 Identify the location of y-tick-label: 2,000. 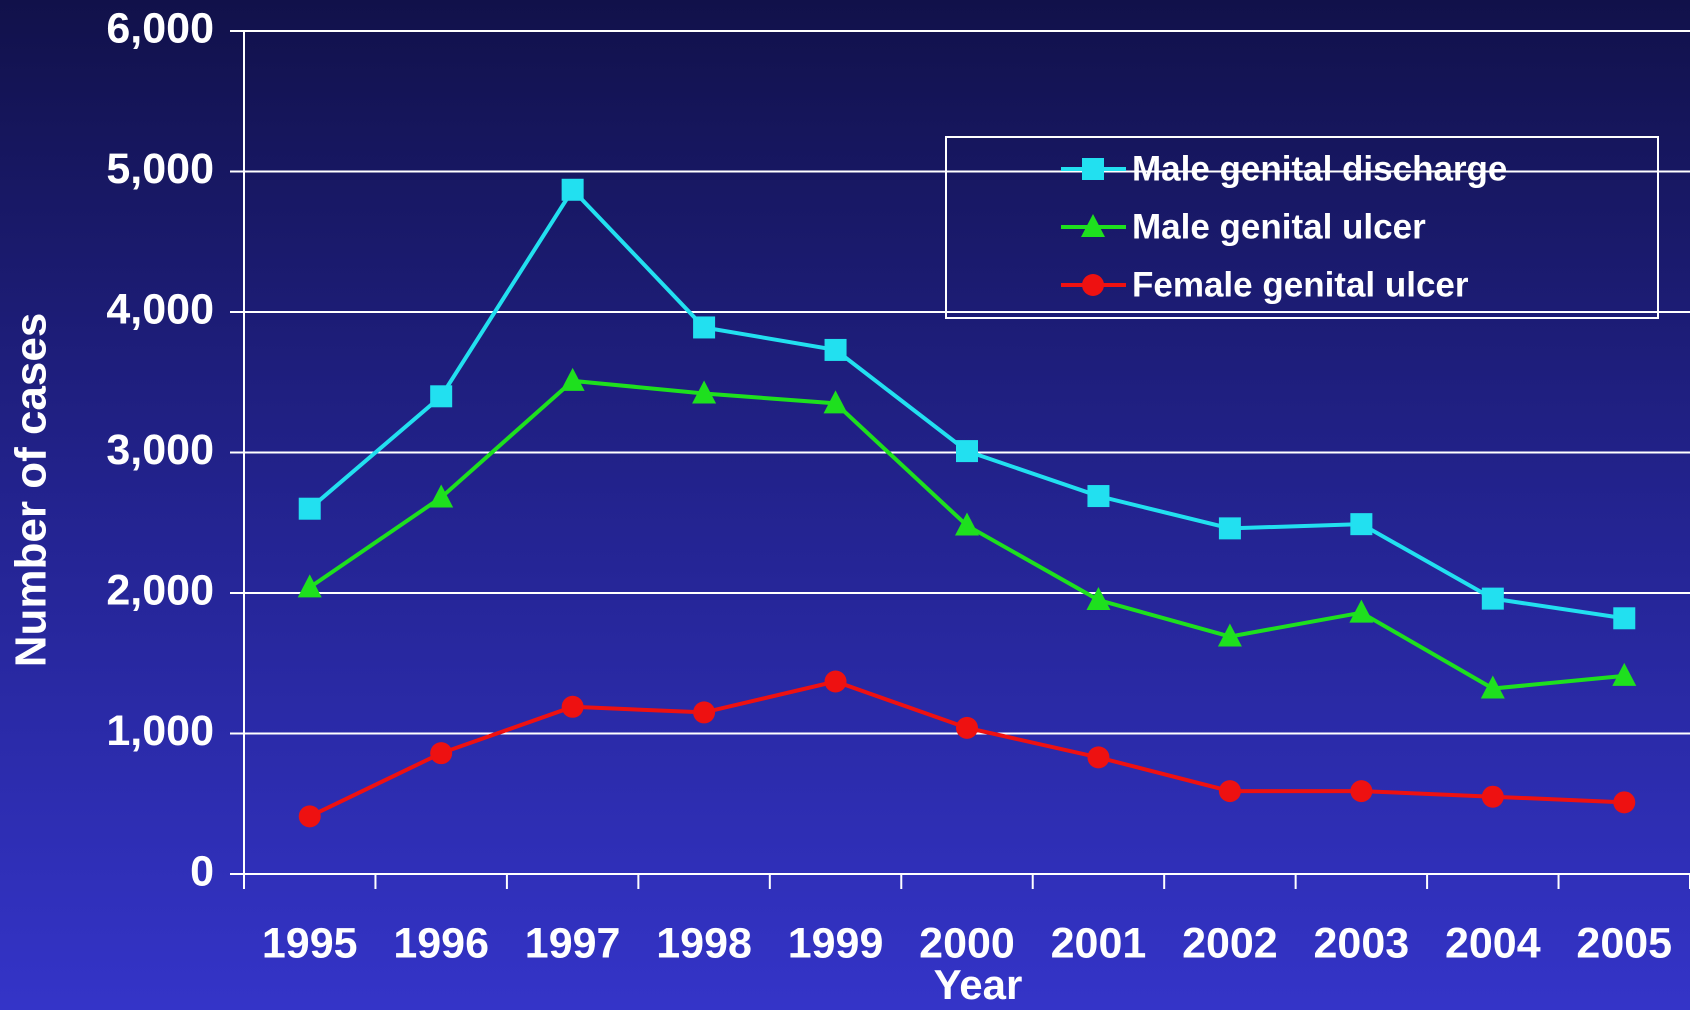
(160, 590).